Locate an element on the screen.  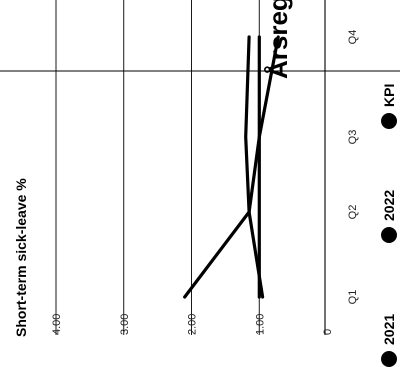
legend: 2021 2022 KPI is located at coordinates (389, 225).